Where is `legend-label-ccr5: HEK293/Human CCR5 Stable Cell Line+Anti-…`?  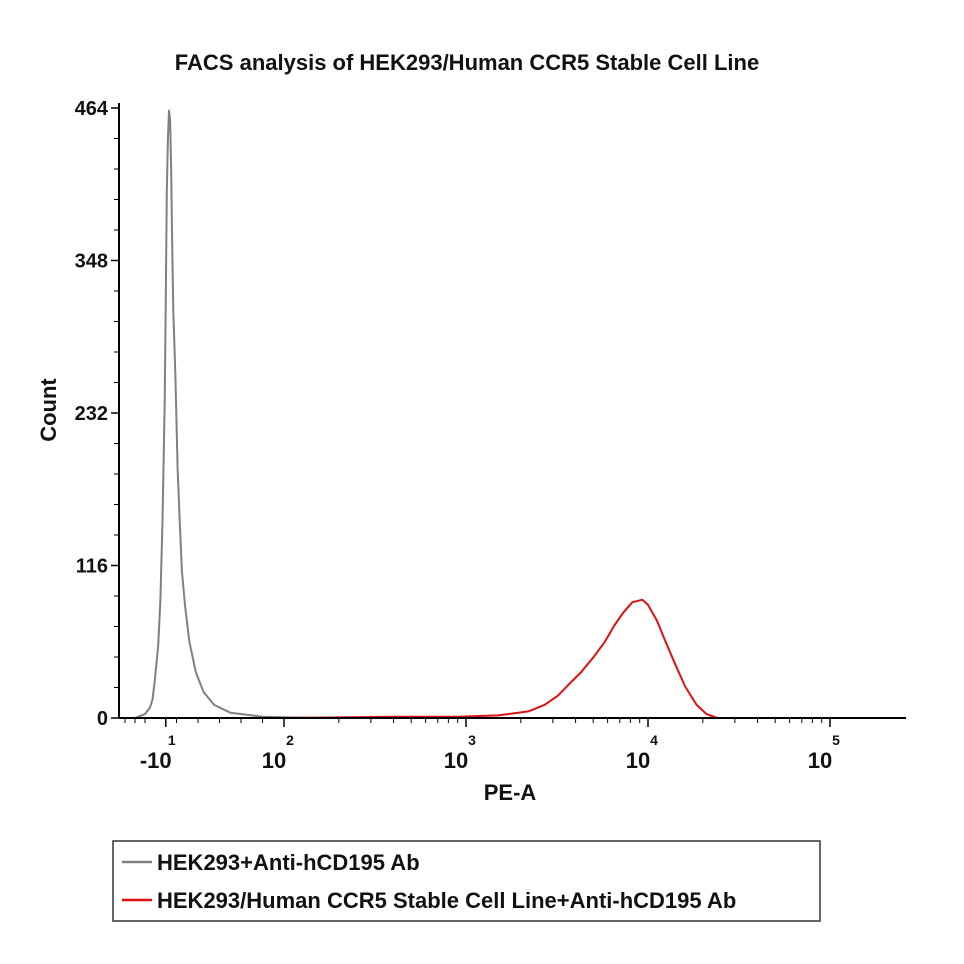
legend-label-ccr5: HEK293/Human CCR5 Stable Cell Line+Anti-… is located at coordinates (446, 900).